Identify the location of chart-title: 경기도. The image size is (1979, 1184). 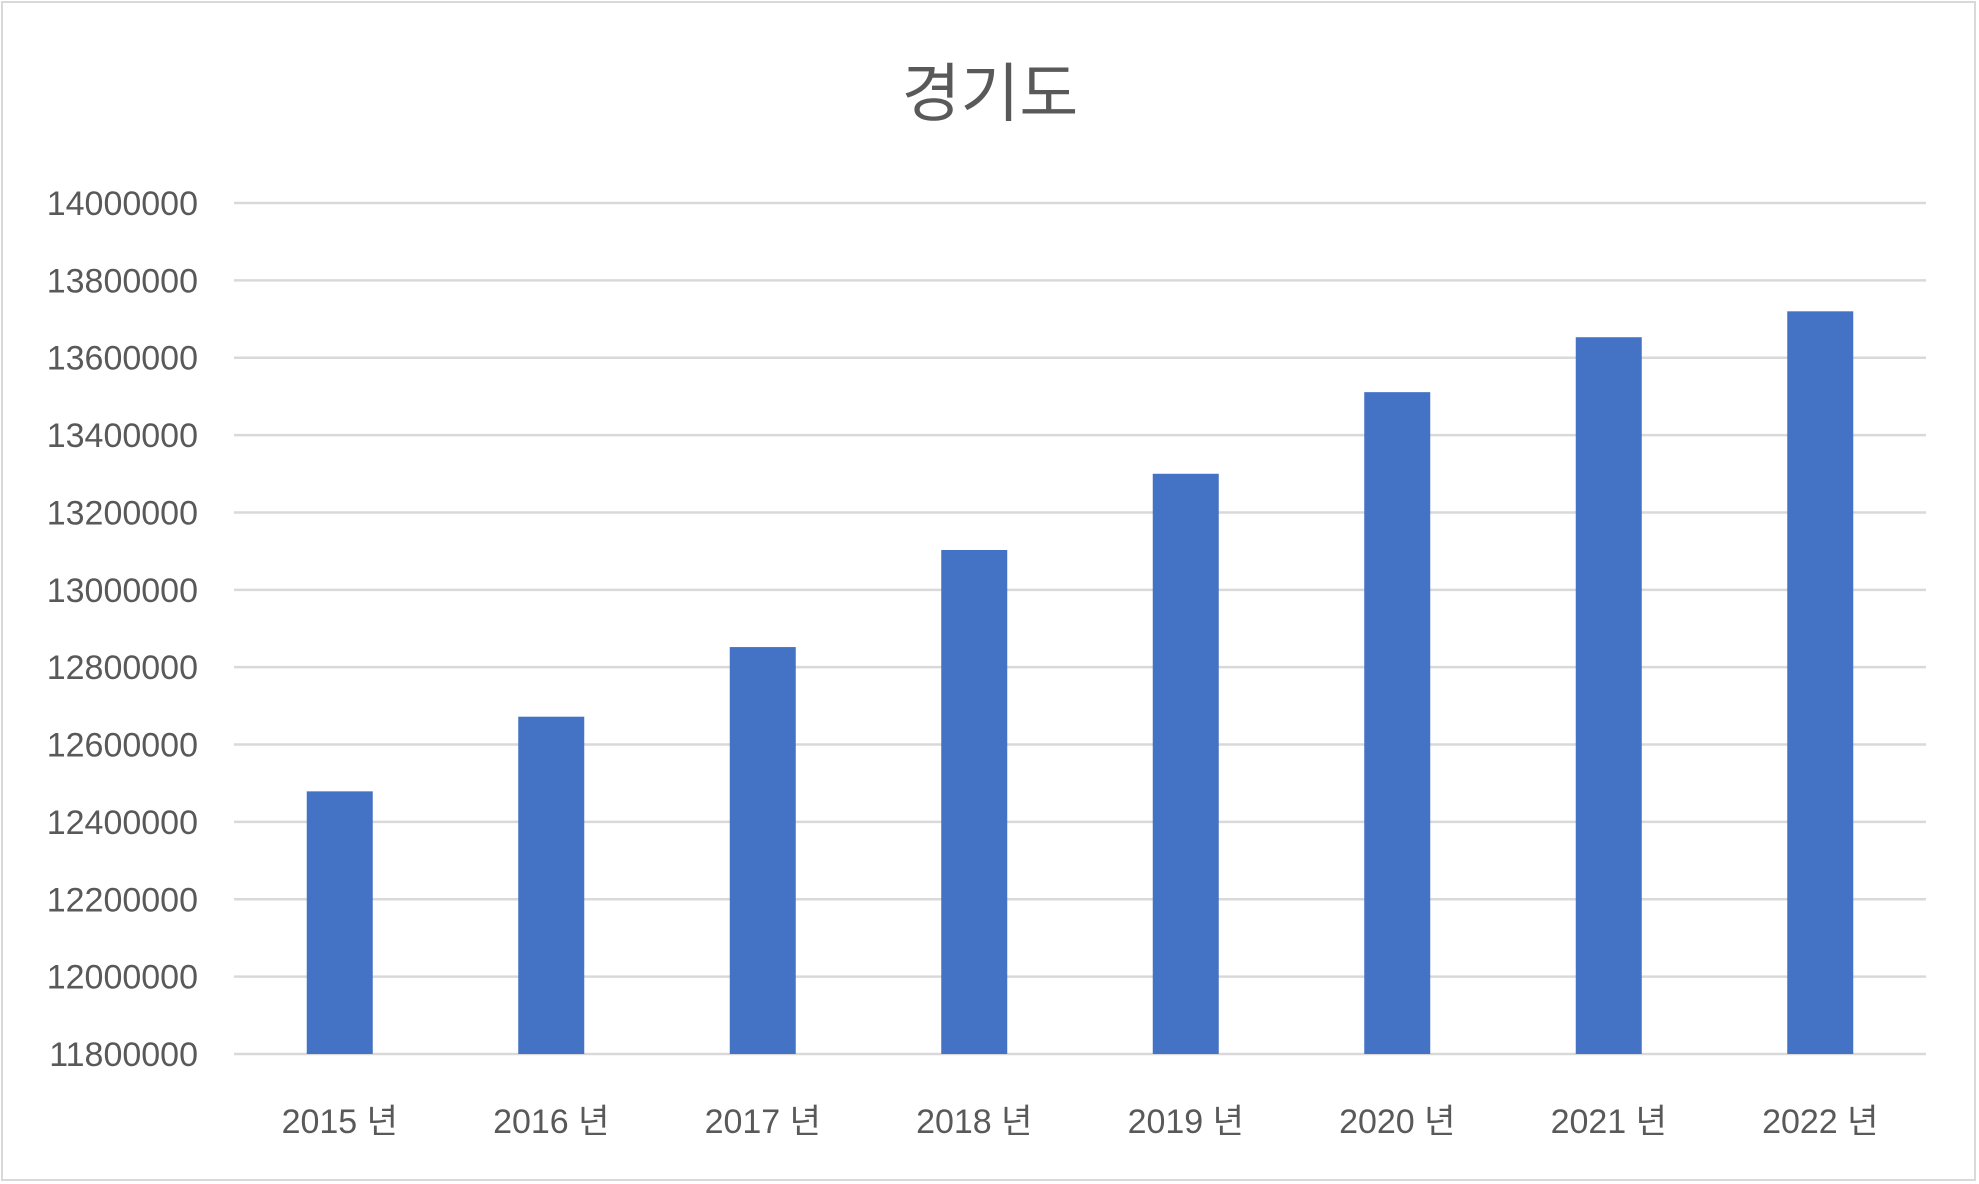
(990, 95).